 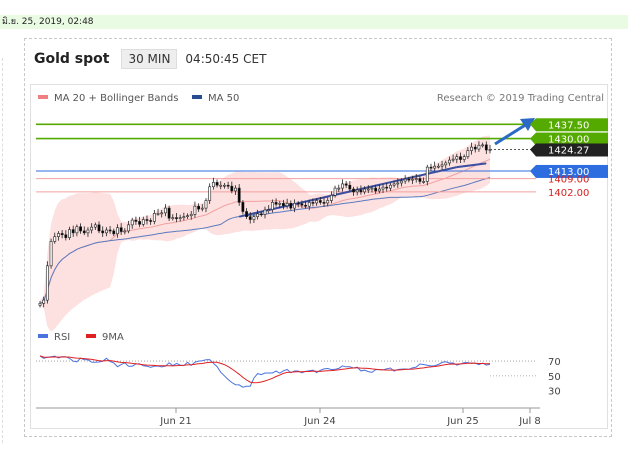 I want to click on ma20-legend-label: MA 20 + Bollinger Bands, so click(x=116, y=98).